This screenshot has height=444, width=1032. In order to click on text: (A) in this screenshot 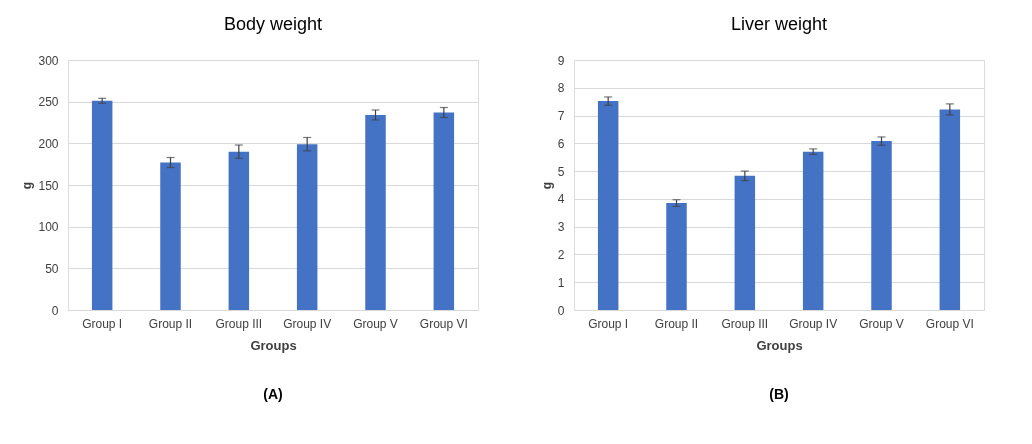, I will do `click(273, 394)`.